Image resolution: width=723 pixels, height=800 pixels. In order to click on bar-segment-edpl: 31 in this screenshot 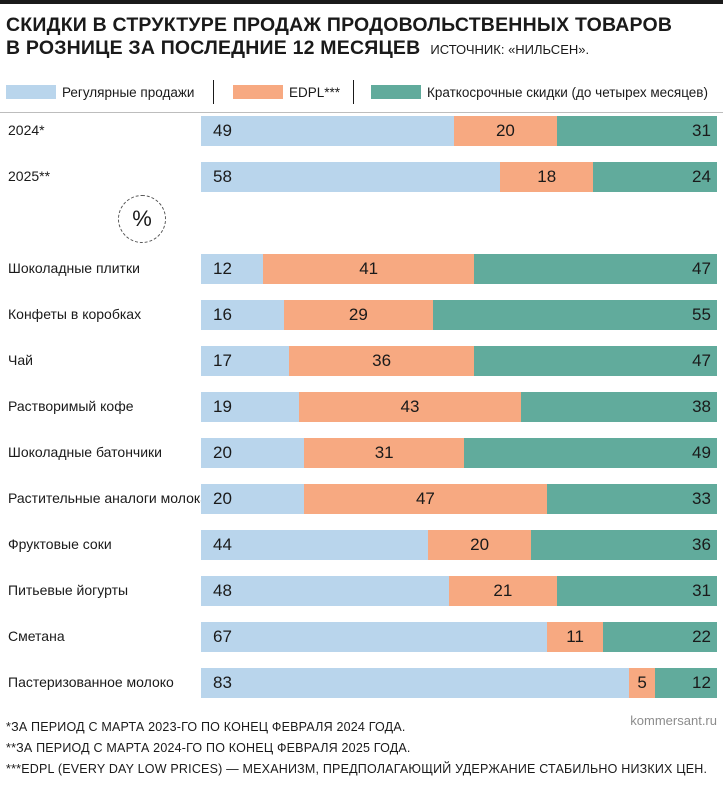, I will do `click(384, 453)`.